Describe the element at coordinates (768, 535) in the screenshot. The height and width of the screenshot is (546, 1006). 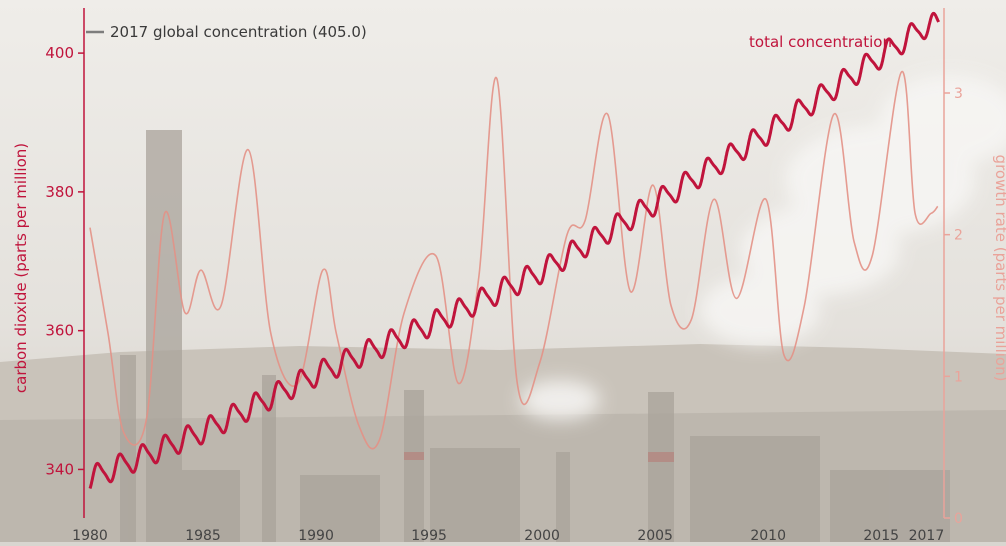
I see `x-tick-label: 2010` at that location.